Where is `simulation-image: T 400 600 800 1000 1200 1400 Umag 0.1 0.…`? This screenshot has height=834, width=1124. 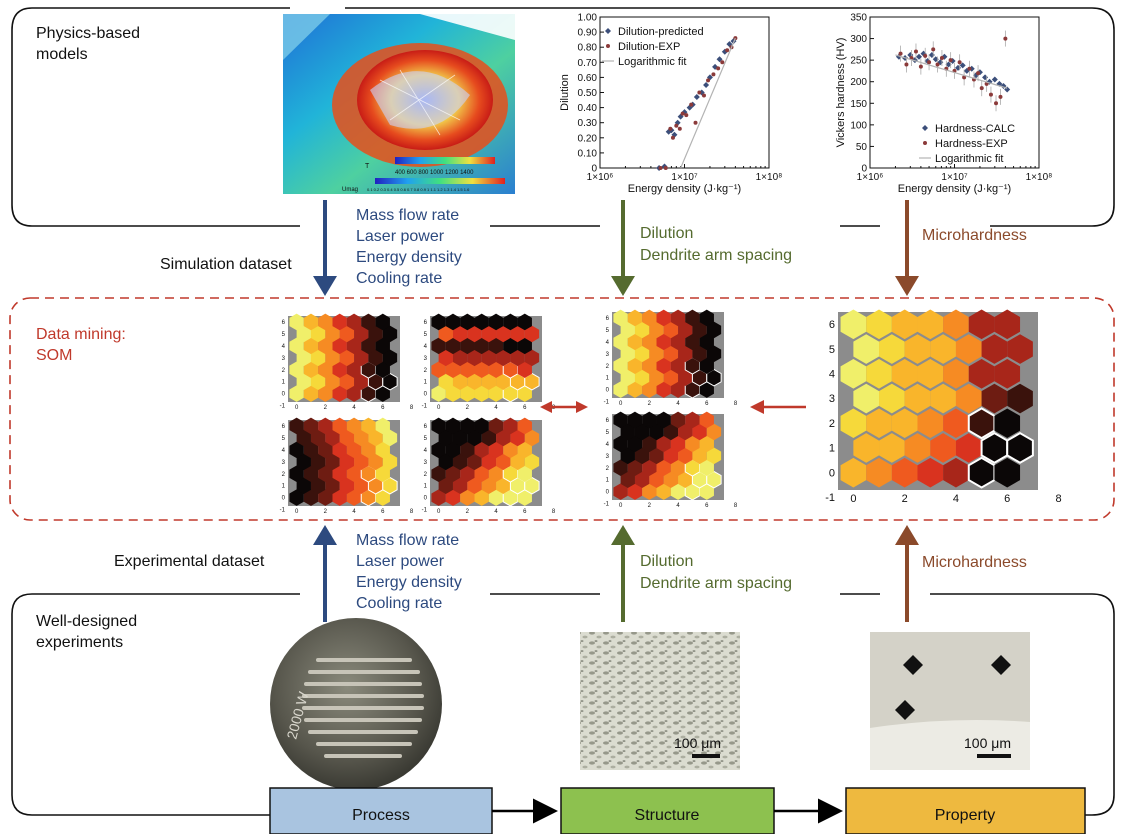 simulation-image: T 400 600 800 1000 1200 1400 Umag 0.1 0.… is located at coordinates (399, 104).